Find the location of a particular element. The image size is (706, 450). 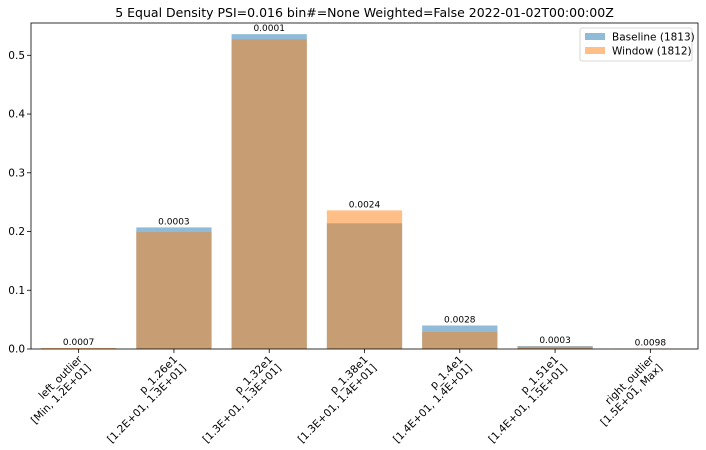

y-tick-label-2: 0.2 is located at coordinates (16, 232).